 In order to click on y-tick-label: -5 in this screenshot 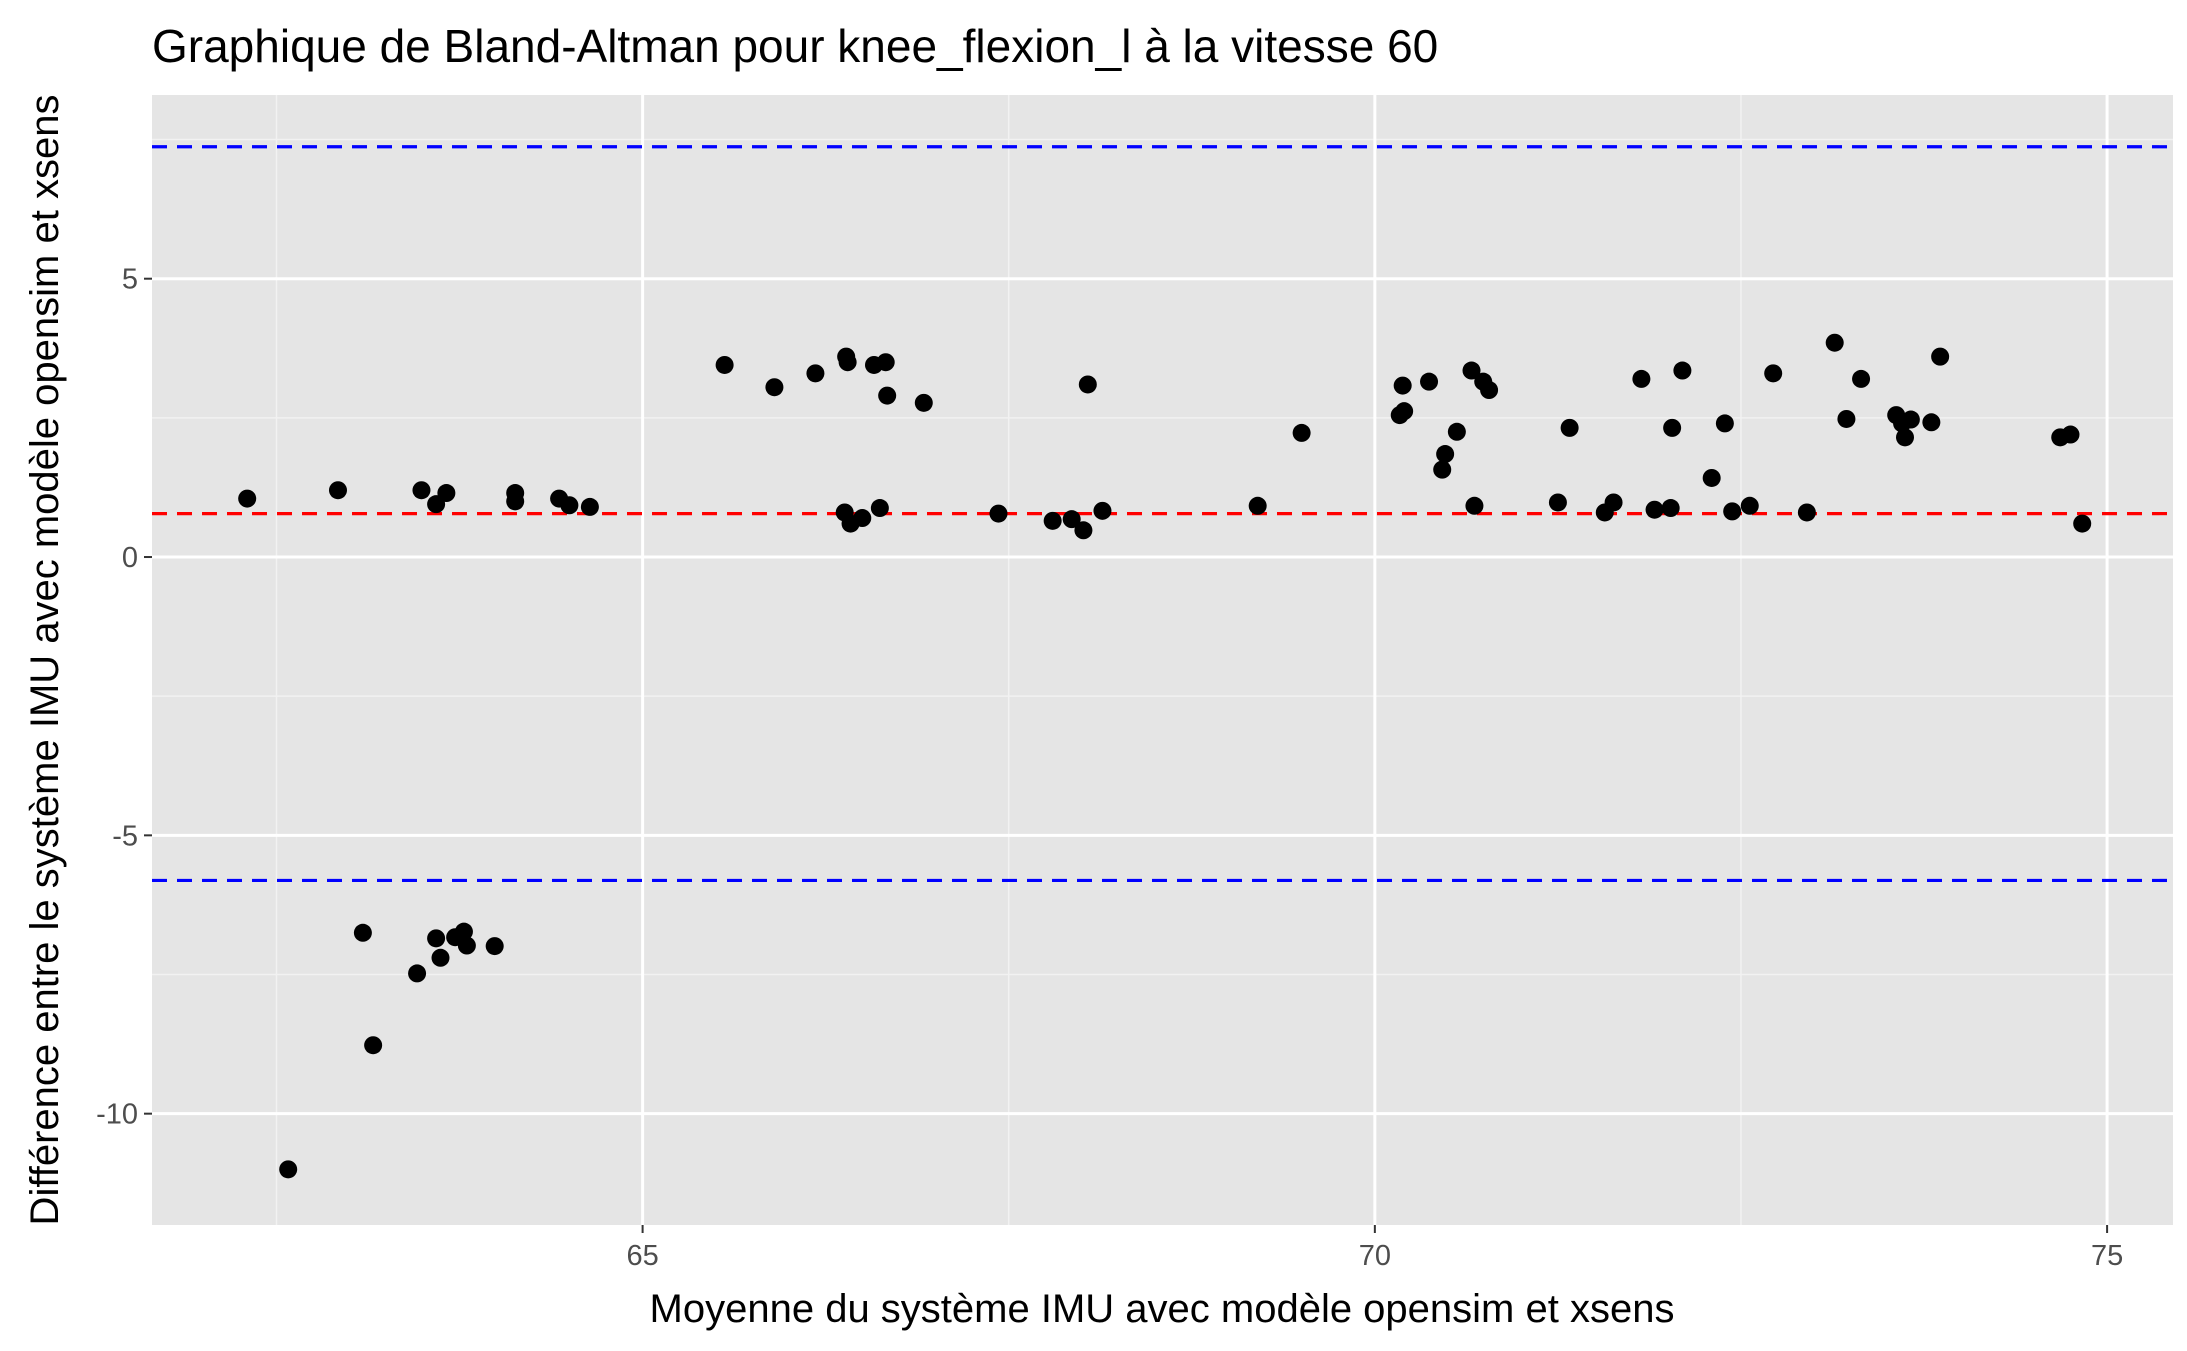, I will do `click(125, 836)`.